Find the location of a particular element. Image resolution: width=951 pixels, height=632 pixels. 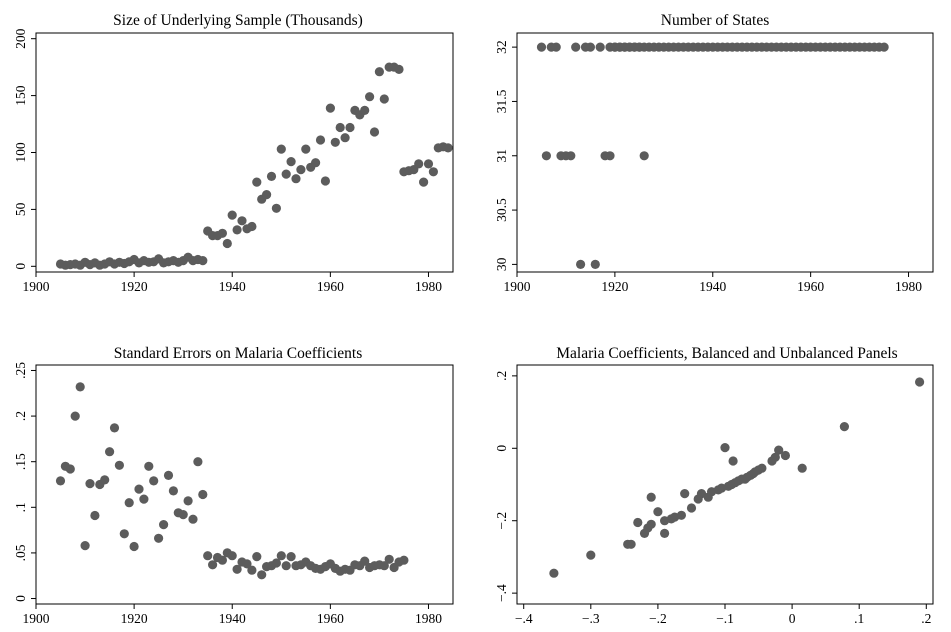

x-tick-label: −.2 is located at coordinates (658, 618).